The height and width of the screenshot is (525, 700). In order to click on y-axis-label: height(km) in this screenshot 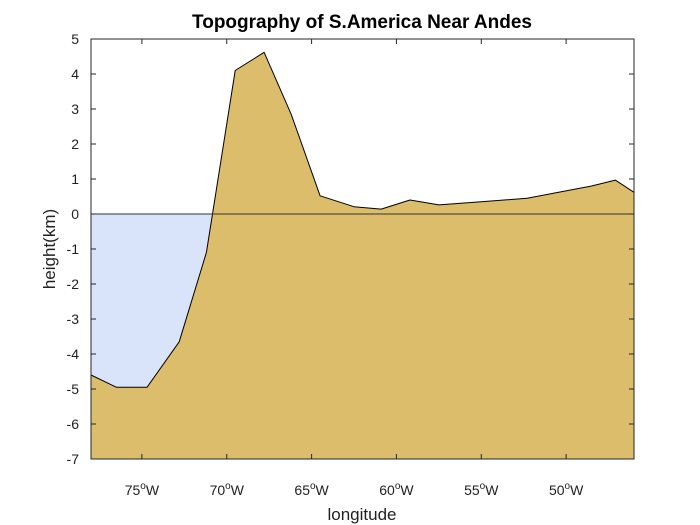, I will do `click(49, 249)`.